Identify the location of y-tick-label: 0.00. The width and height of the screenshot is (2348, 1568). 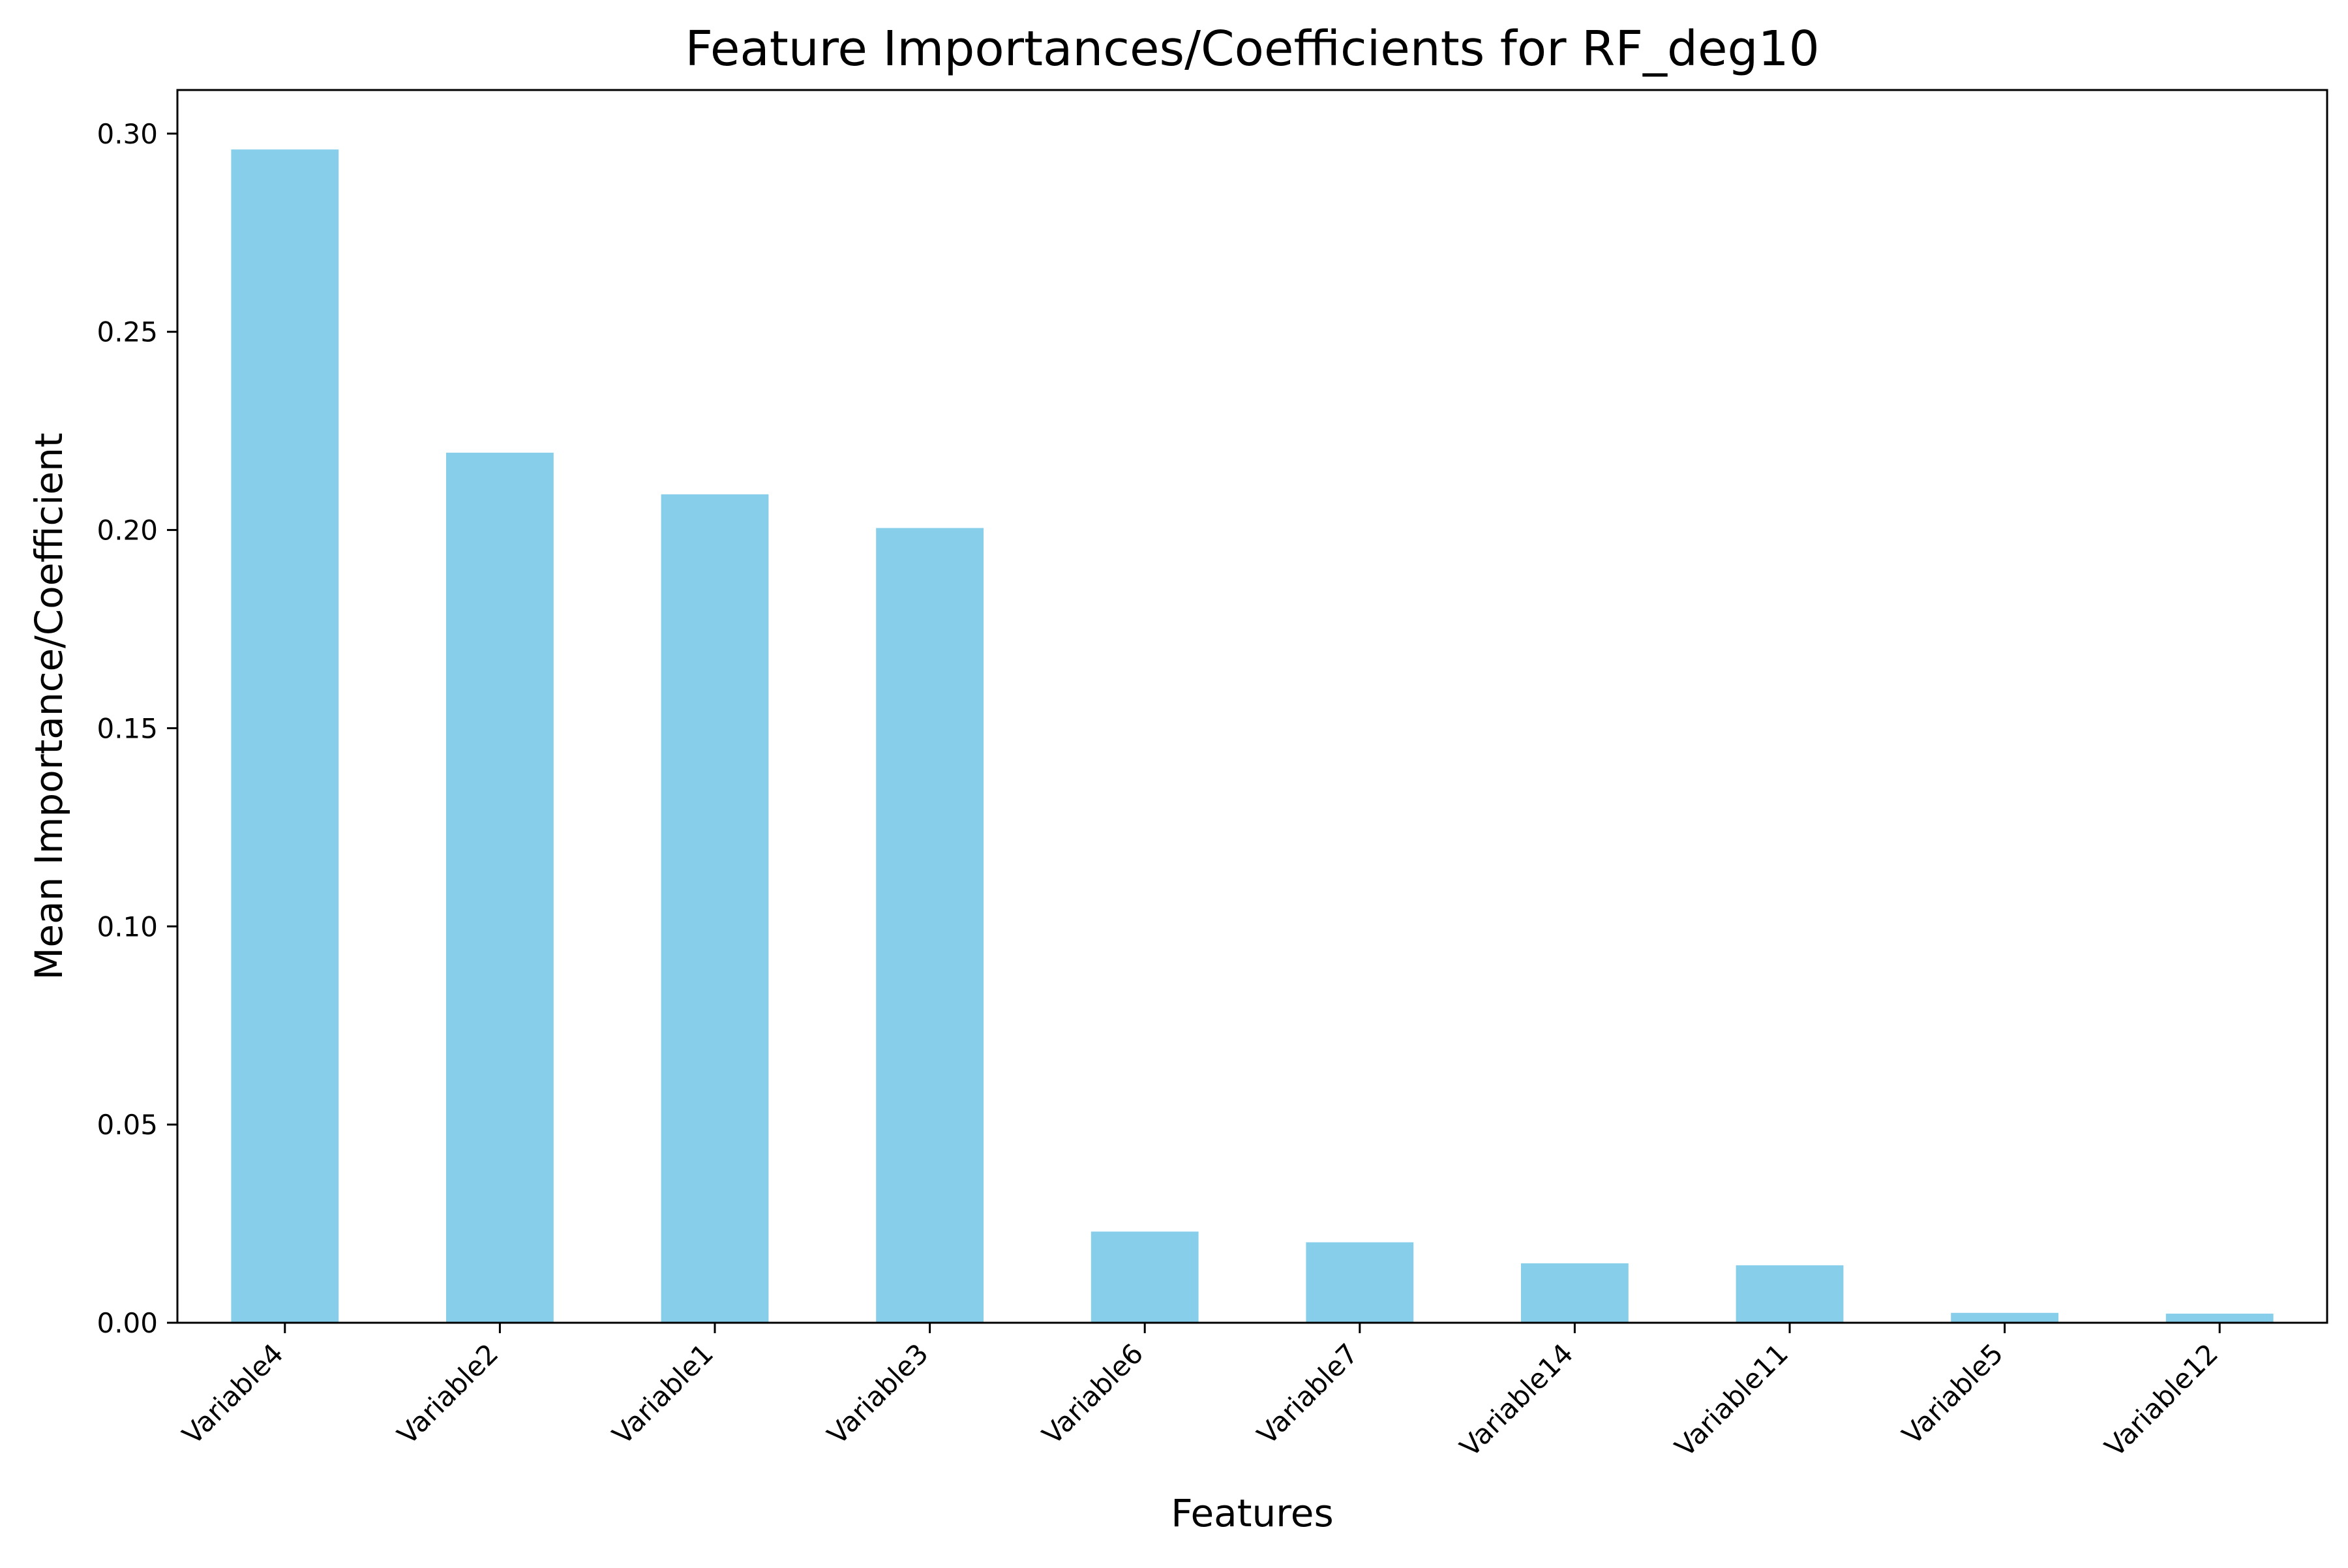
(128, 1323).